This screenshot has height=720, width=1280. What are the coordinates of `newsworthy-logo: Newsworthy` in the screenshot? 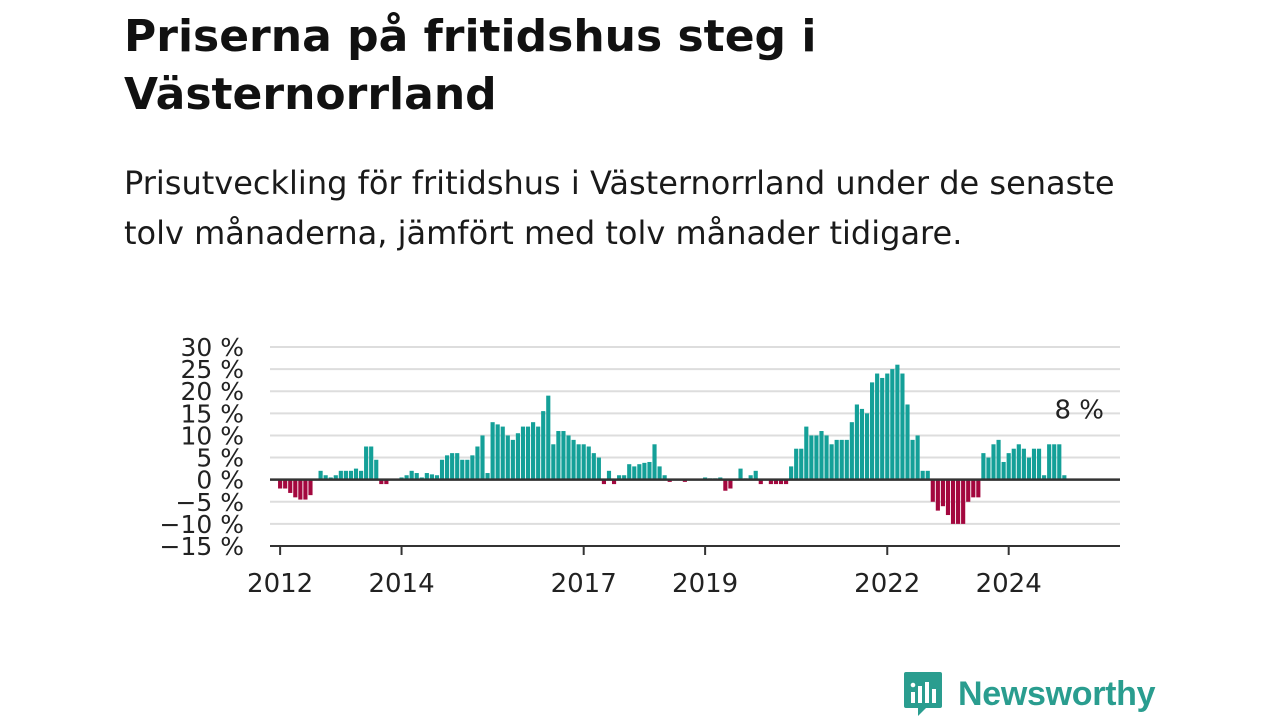 It's located at (1029, 694).